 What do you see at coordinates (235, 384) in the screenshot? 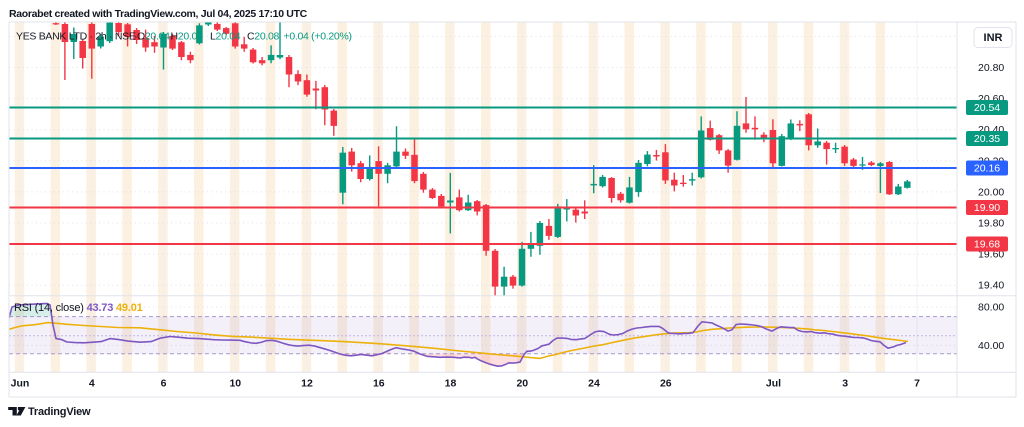
I see `svg-text: 10` at bounding box center [235, 384].